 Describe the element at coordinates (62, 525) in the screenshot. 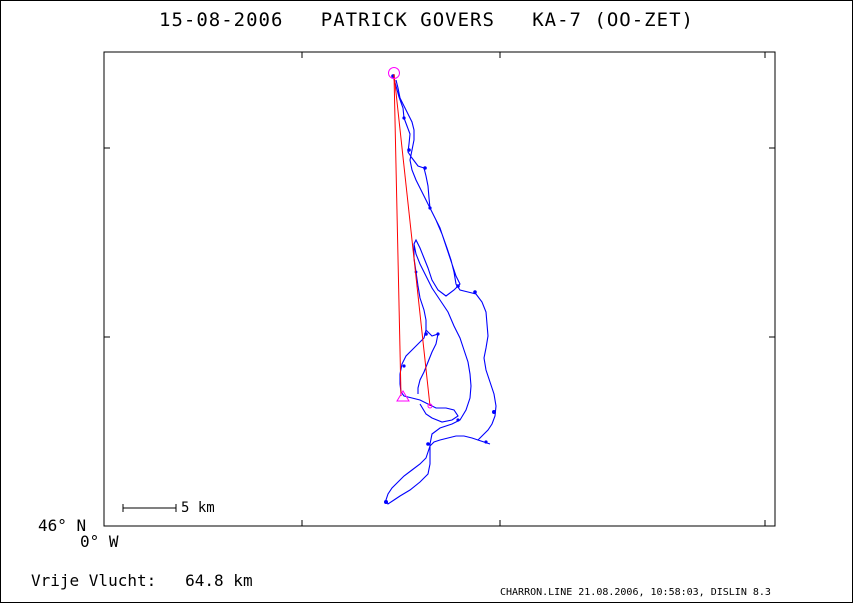

I see `latitude-label: 46° N` at that location.